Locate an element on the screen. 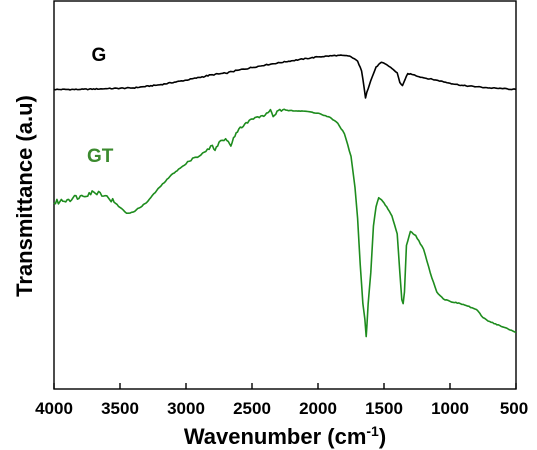  x-axis-title: Wavenumber (cm-1) is located at coordinates (285, 436).